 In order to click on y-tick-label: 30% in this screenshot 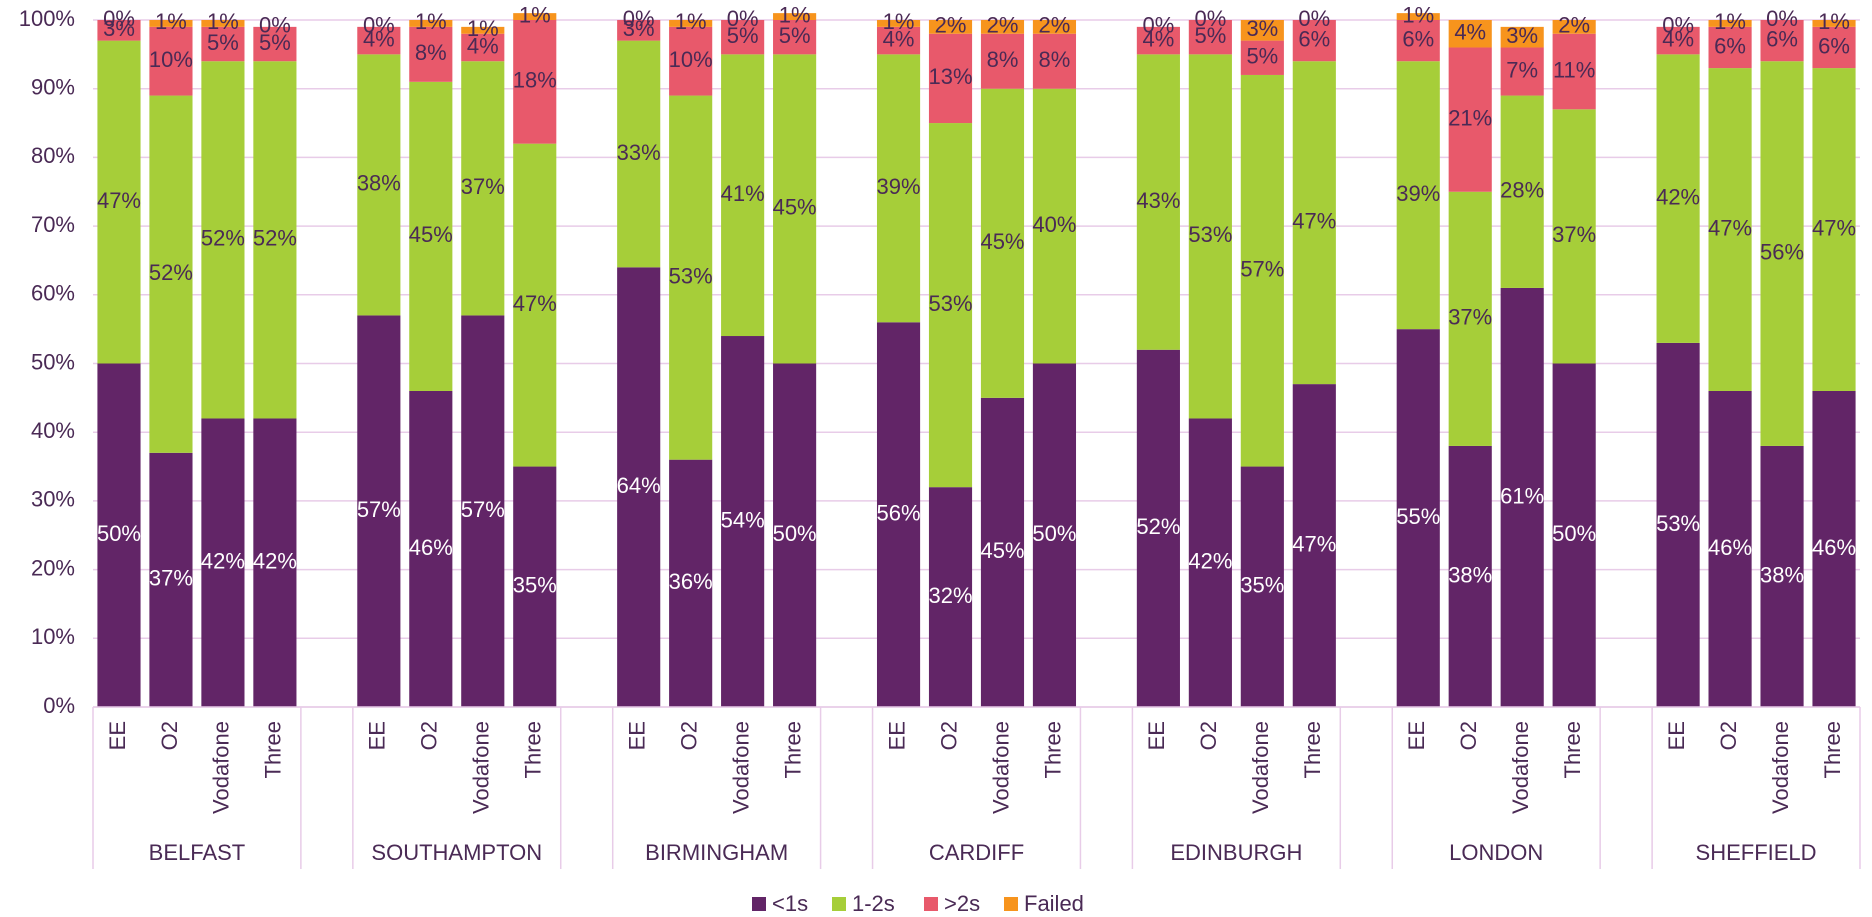, I will do `click(53, 499)`.